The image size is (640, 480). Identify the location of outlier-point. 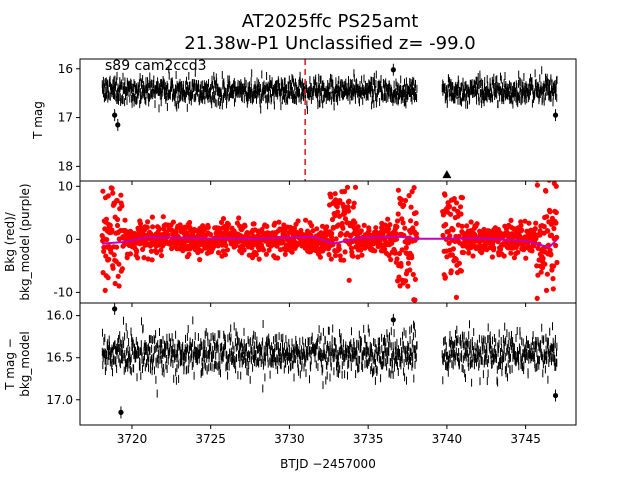
(121, 412).